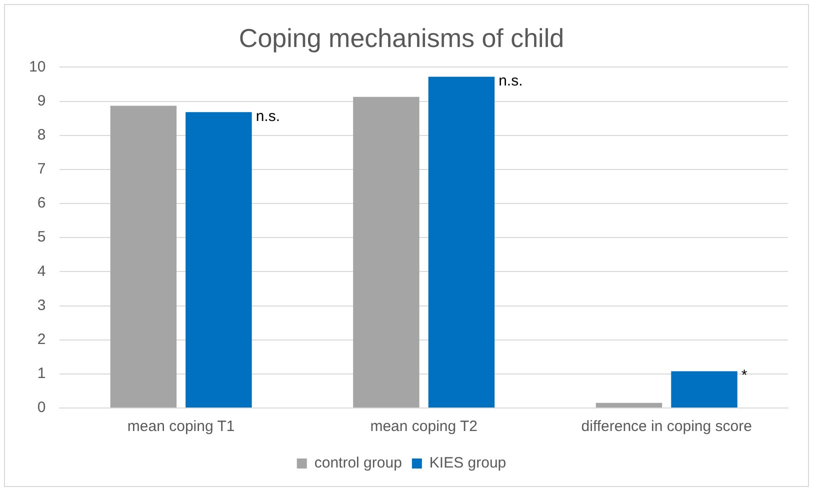  Describe the element at coordinates (41, 305) in the screenshot. I see `y-tick-label: 3` at that location.